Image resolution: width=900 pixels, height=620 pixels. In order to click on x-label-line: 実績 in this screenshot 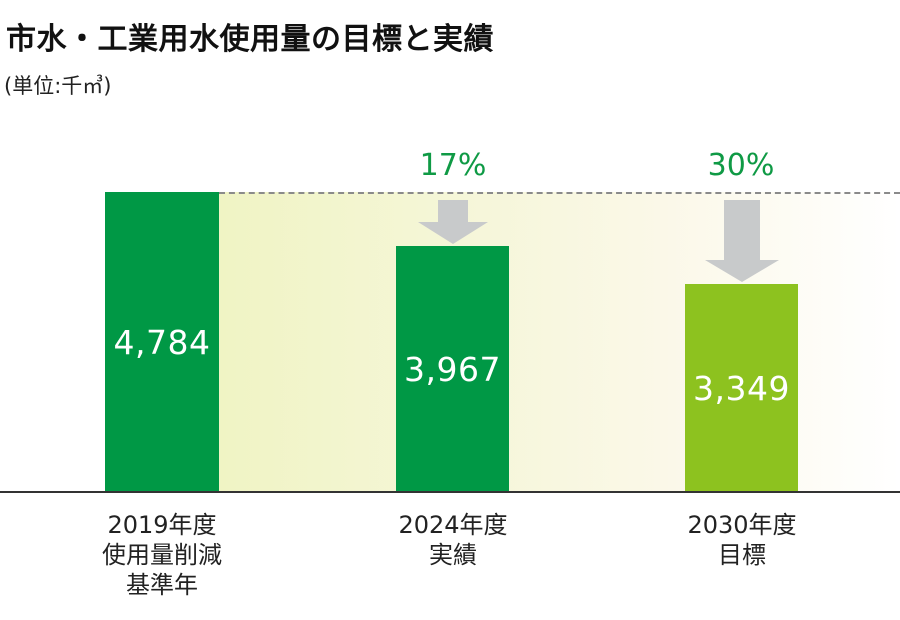, I will do `click(453, 555)`.